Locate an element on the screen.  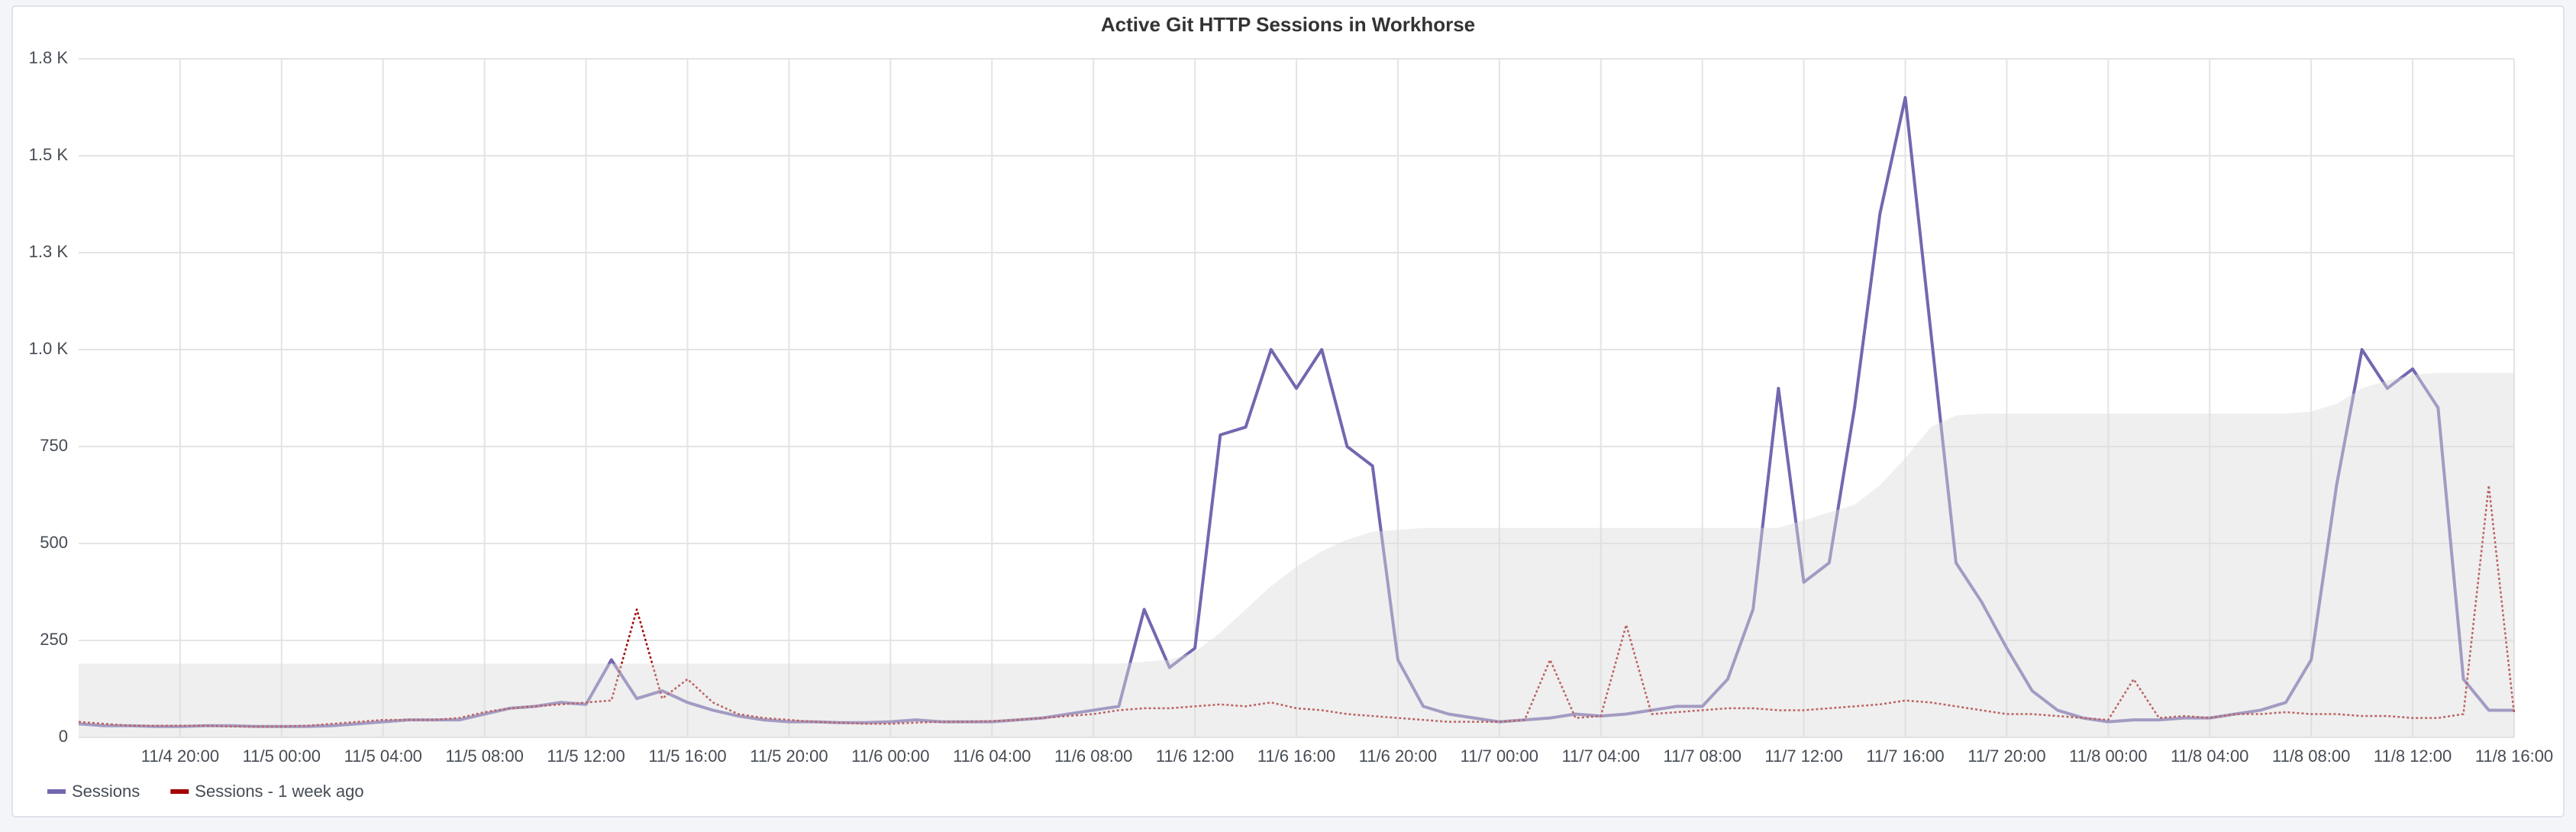
x-tick-label: 11/7 20:00 is located at coordinates (2006, 756).